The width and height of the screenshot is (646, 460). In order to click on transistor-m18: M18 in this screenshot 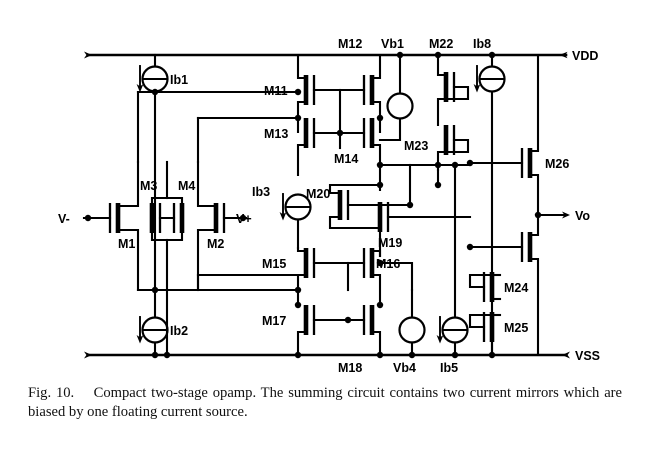, I will do `click(339, 330)`.